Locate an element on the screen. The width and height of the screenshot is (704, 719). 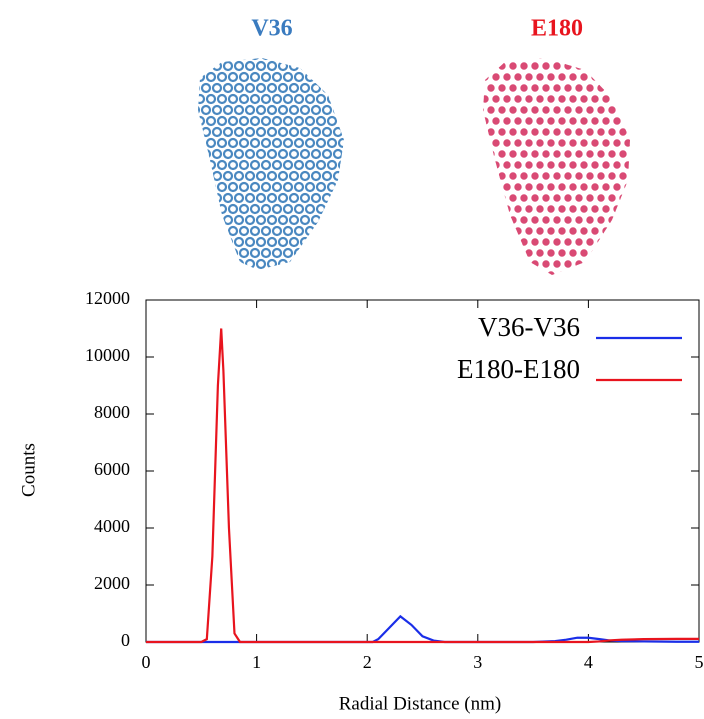
panel-title: E180 is located at coordinates (557, 29).